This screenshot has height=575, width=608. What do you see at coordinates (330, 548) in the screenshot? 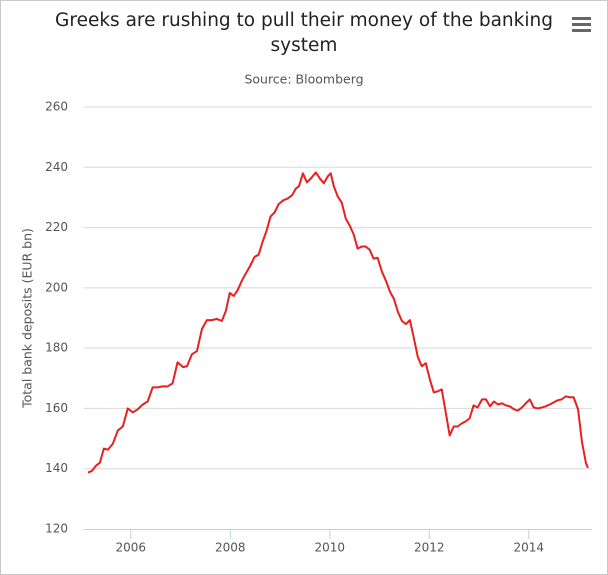
I see `x-tick-label: 2010` at bounding box center [330, 548].